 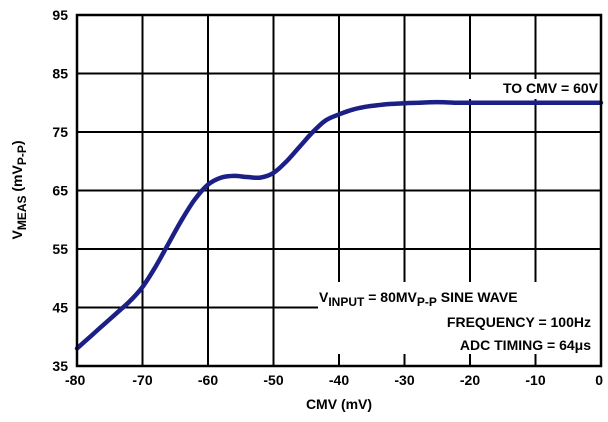 I want to click on x-tick-label: -10, so click(x=535, y=380).